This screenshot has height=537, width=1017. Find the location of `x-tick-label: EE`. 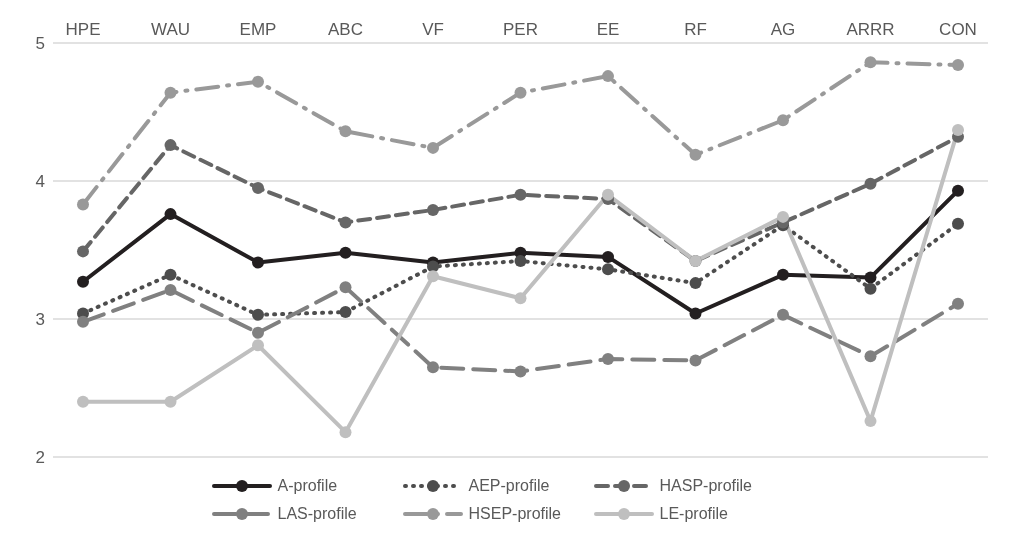

x-tick-label: EE is located at coordinates (608, 29).